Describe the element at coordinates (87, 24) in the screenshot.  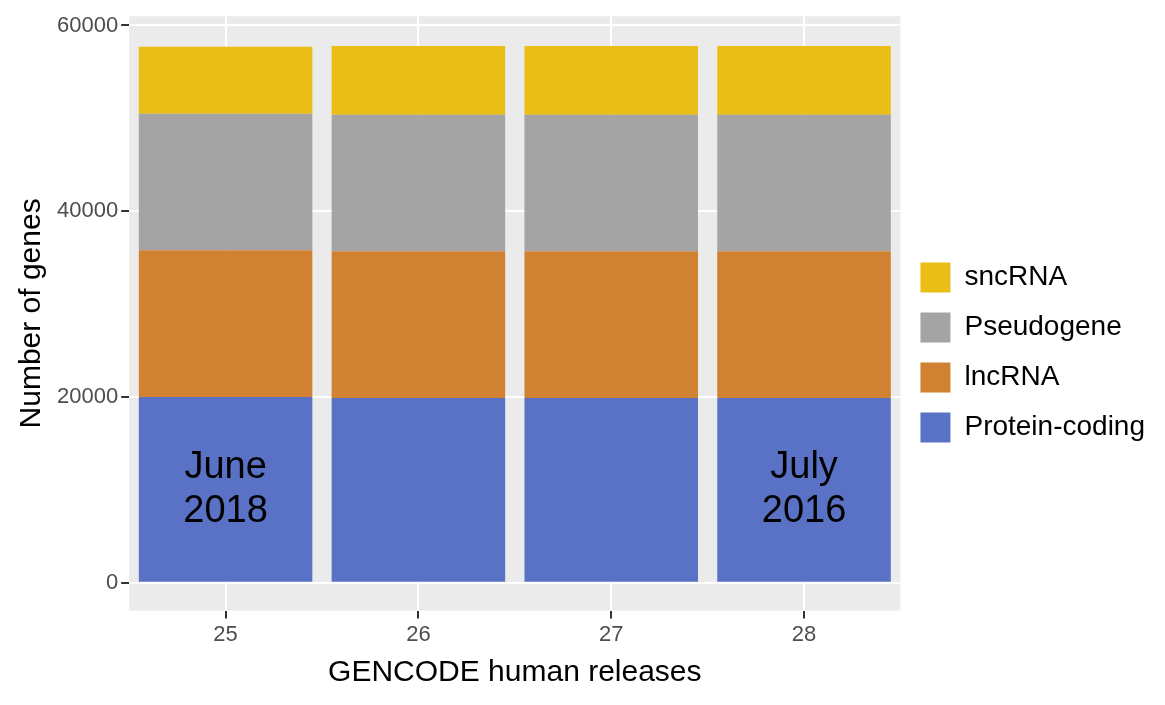
I see `y-tick-label: 60000` at that location.